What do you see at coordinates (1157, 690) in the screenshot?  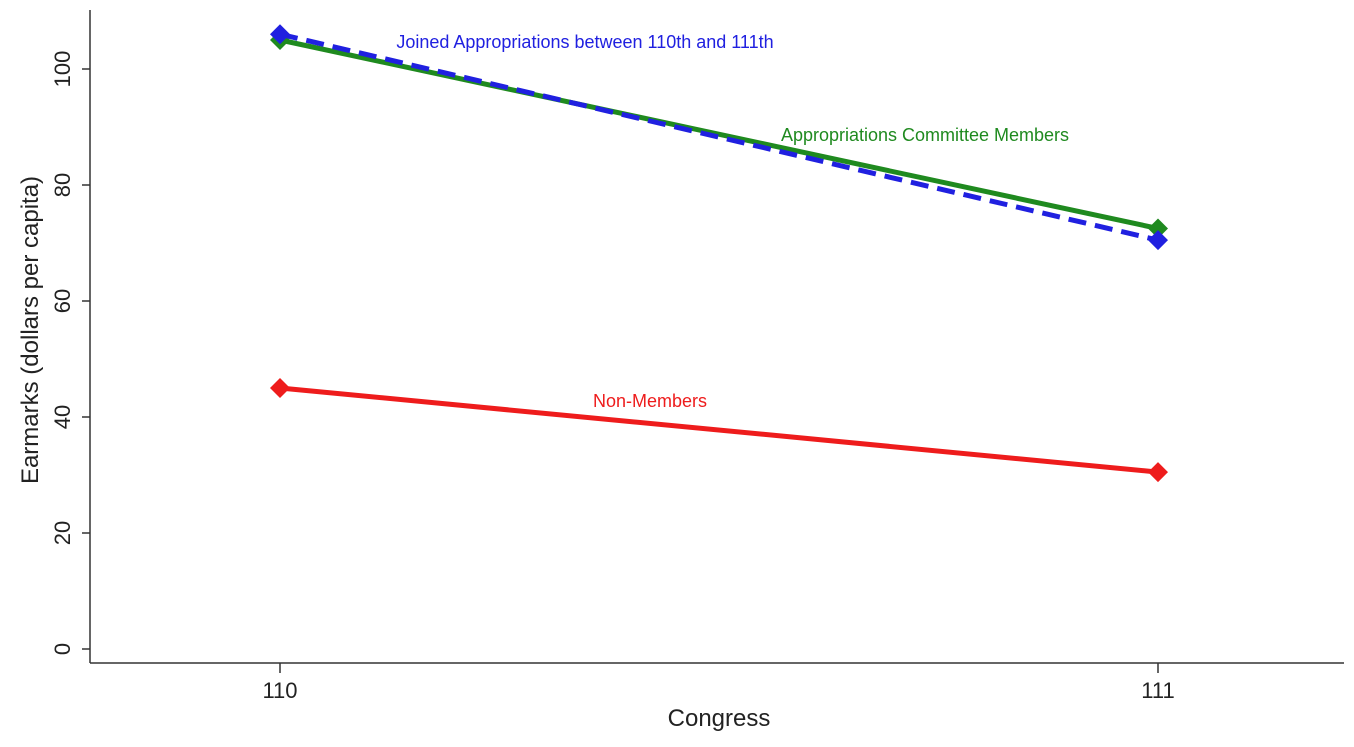 I see `x-tick-label: 111` at bounding box center [1157, 690].